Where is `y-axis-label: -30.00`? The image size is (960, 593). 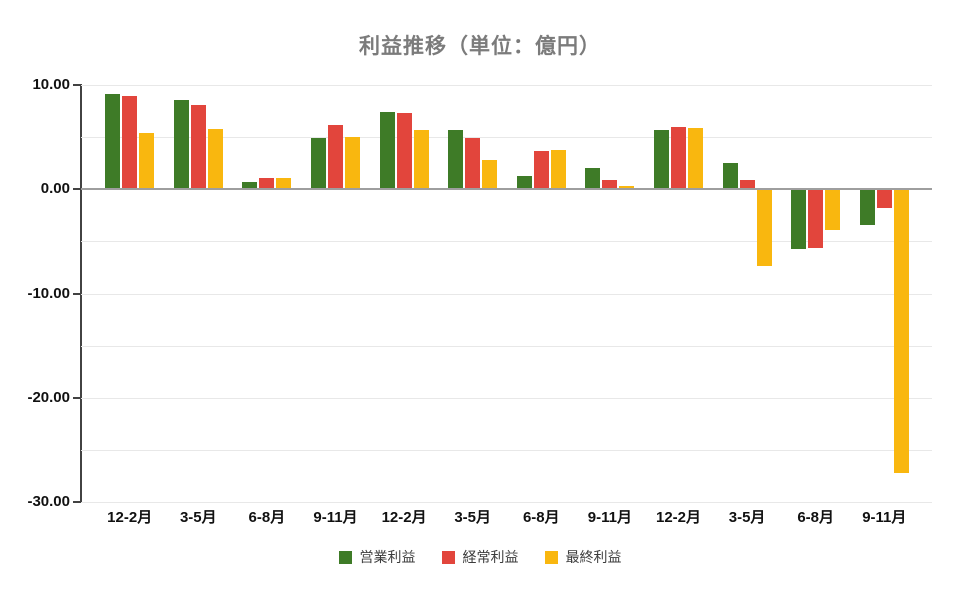
y-axis-label: -30.00 is located at coordinates (48, 501).